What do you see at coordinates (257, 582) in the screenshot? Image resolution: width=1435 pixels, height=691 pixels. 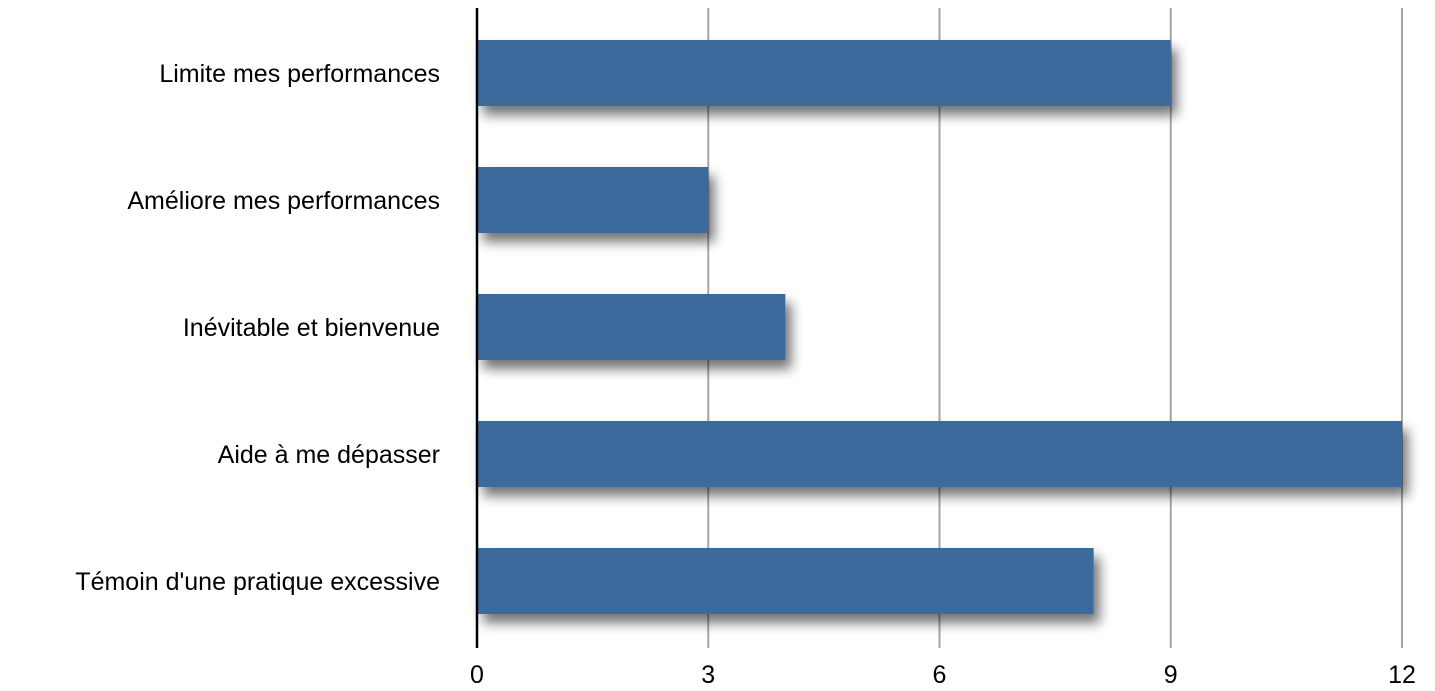 I see `category-label: Témoin d'une pratique excessive` at bounding box center [257, 582].